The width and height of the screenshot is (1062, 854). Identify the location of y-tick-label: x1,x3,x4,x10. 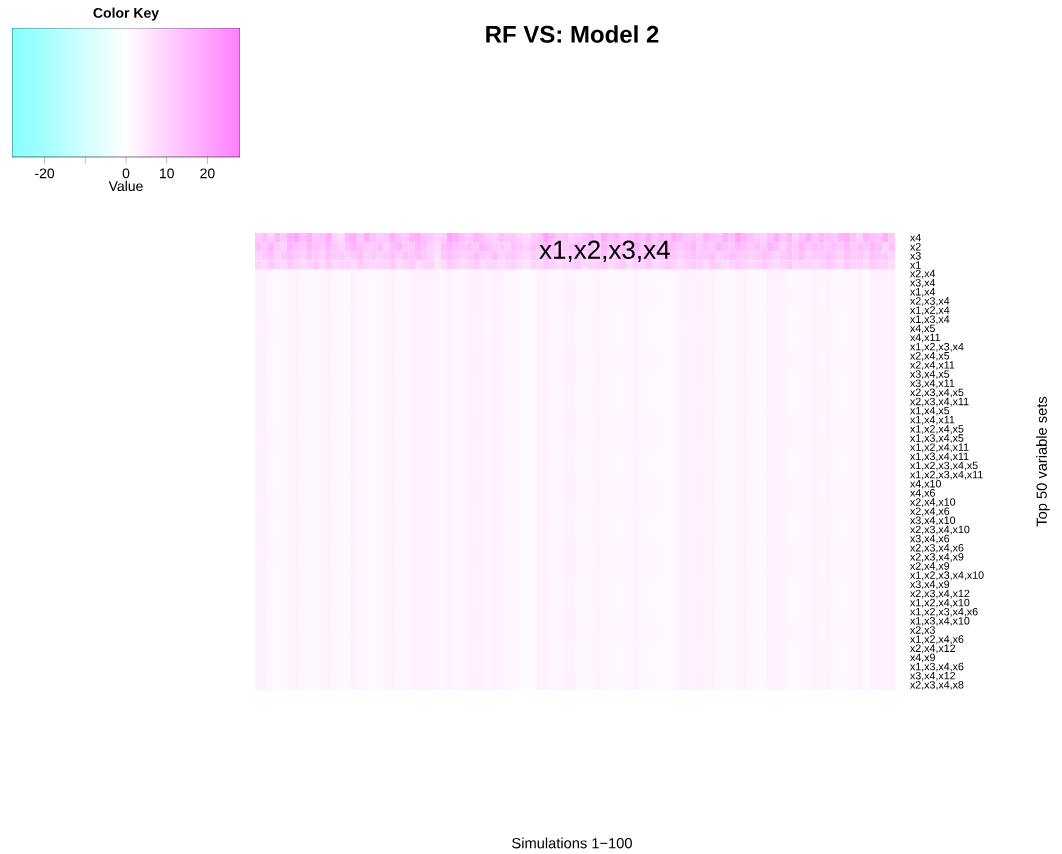
(940, 621).